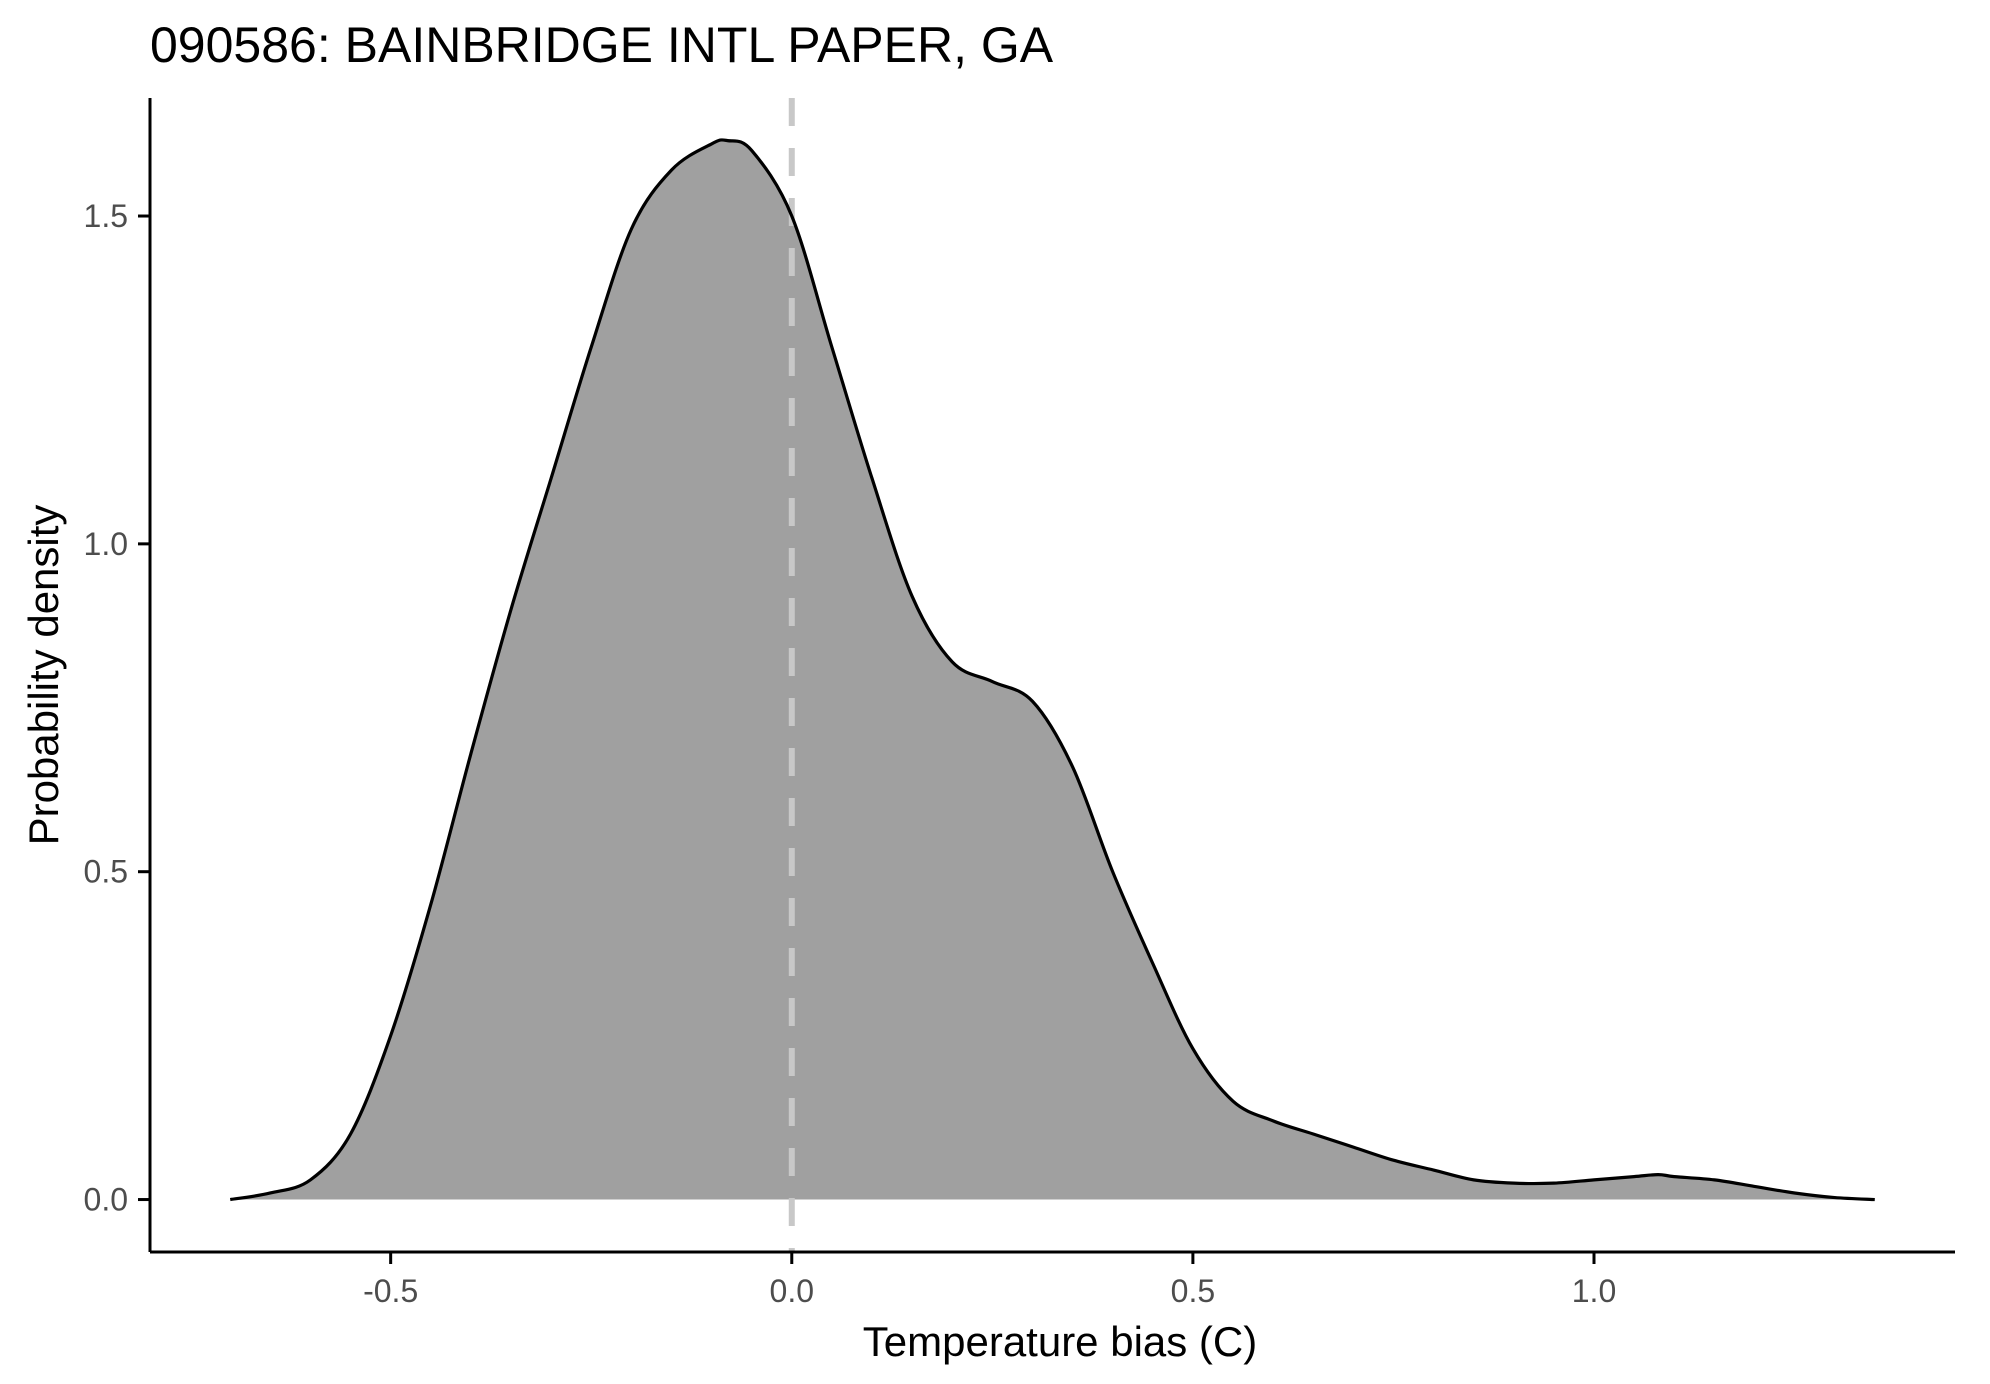 Image resolution: width=1990 pixels, height=1384 pixels. What do you see at coordinates (1594, 1291) in the screenshot?
I see `x-tick-label: 1.0` at bounding box center [1594, 1291].